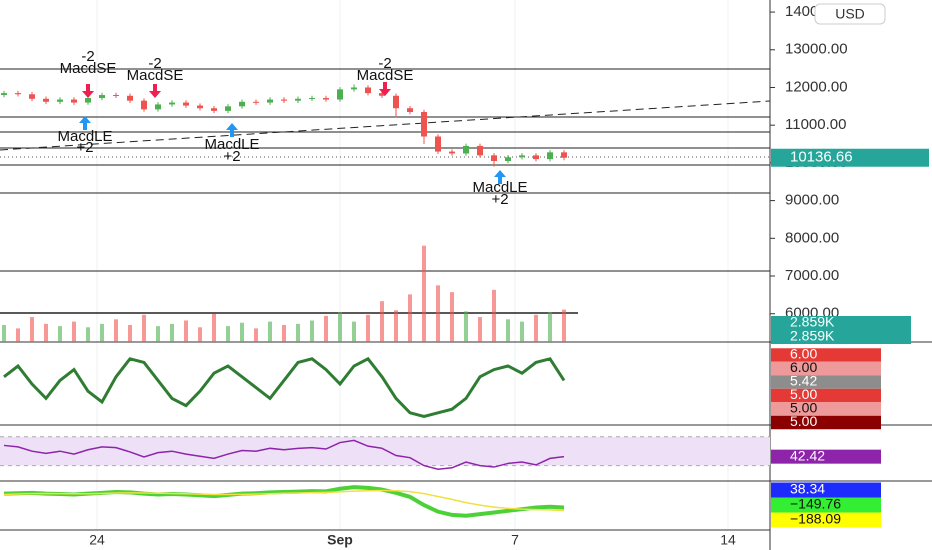 This screenshot has width=932, height=550. I want to click on rsi-band, so click(385, 451).